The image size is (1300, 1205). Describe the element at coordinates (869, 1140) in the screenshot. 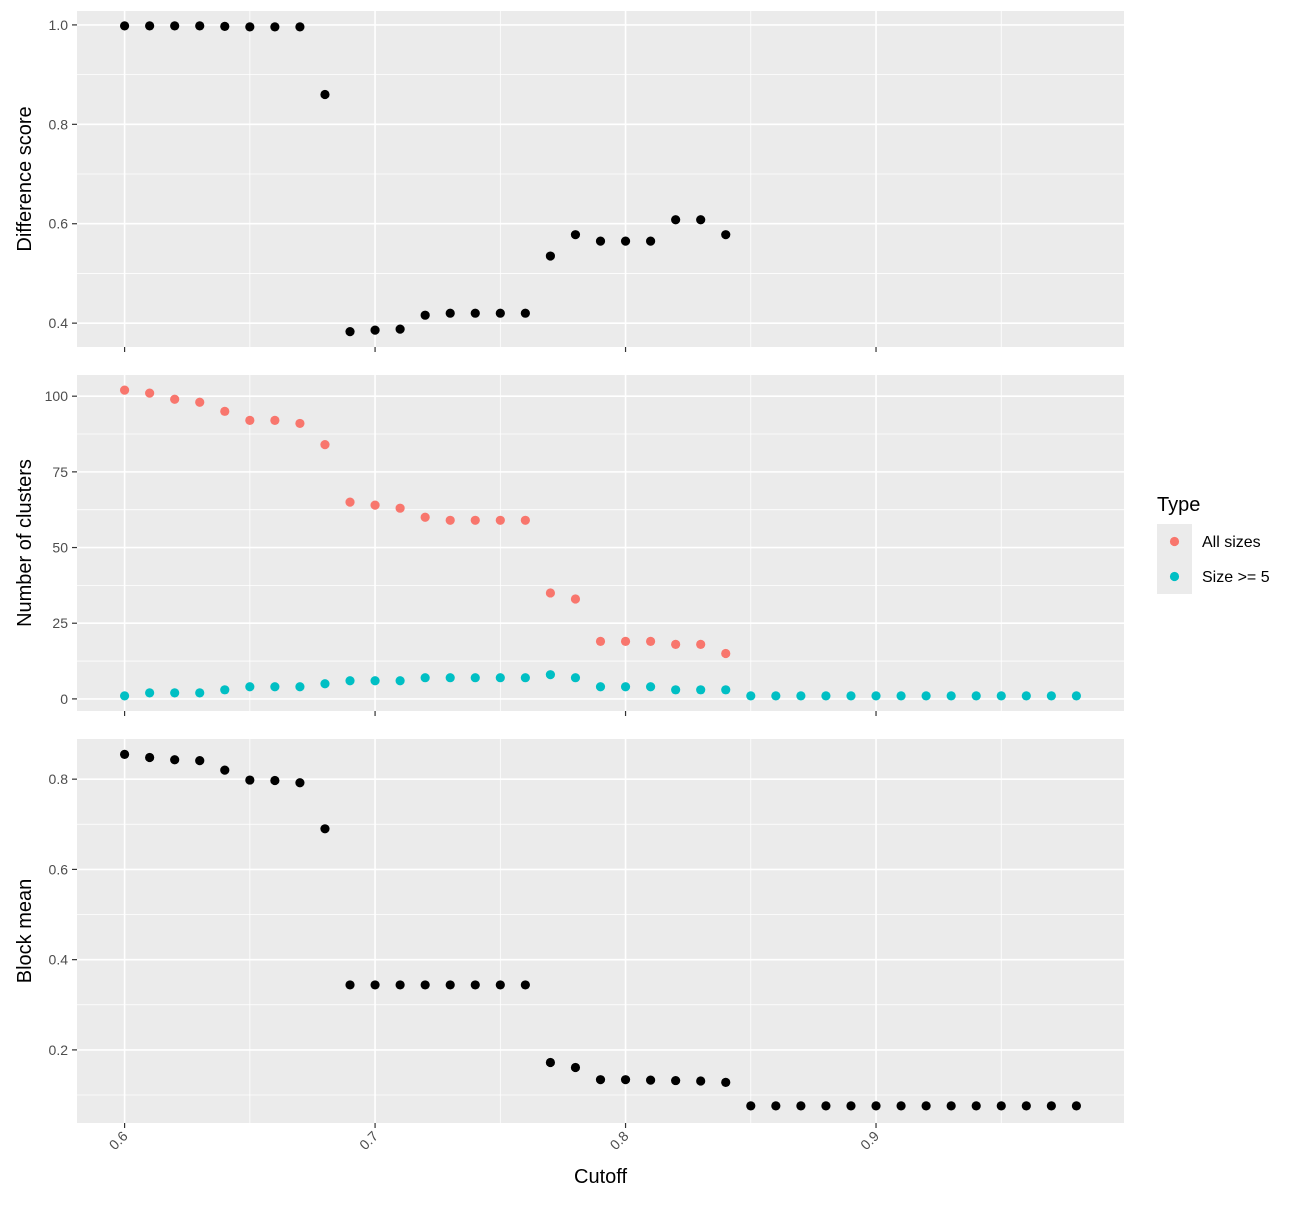

I see `x-tick-label: 0.9` at that location.